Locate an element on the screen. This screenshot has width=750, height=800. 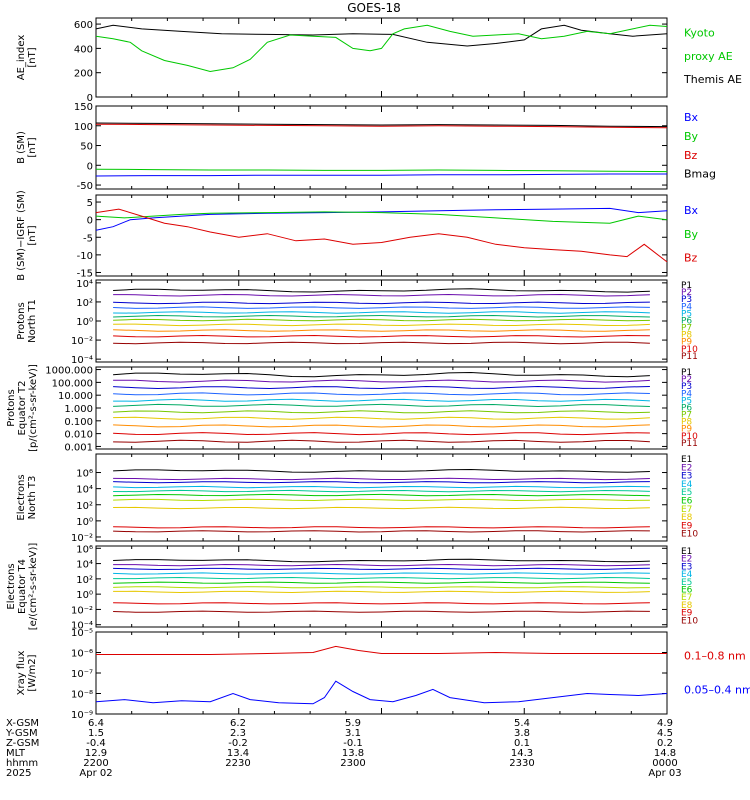
x-axis-value: 2230 is located at coordinates (237, 763).